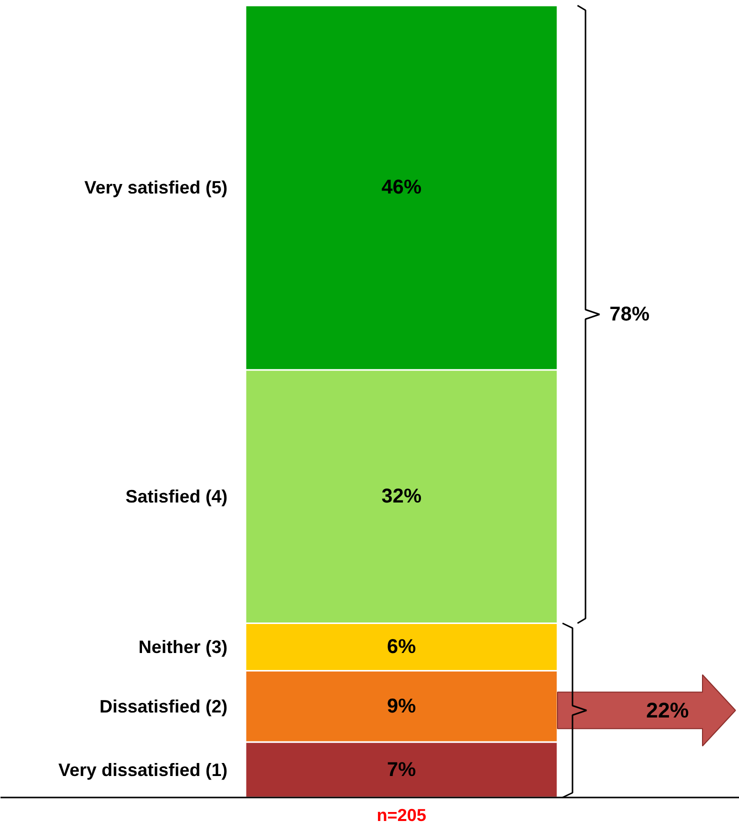  Describe the element at coordinates (163, 706) in the screenshot. I see `series-label: Dissatisfied (2)` at that location.